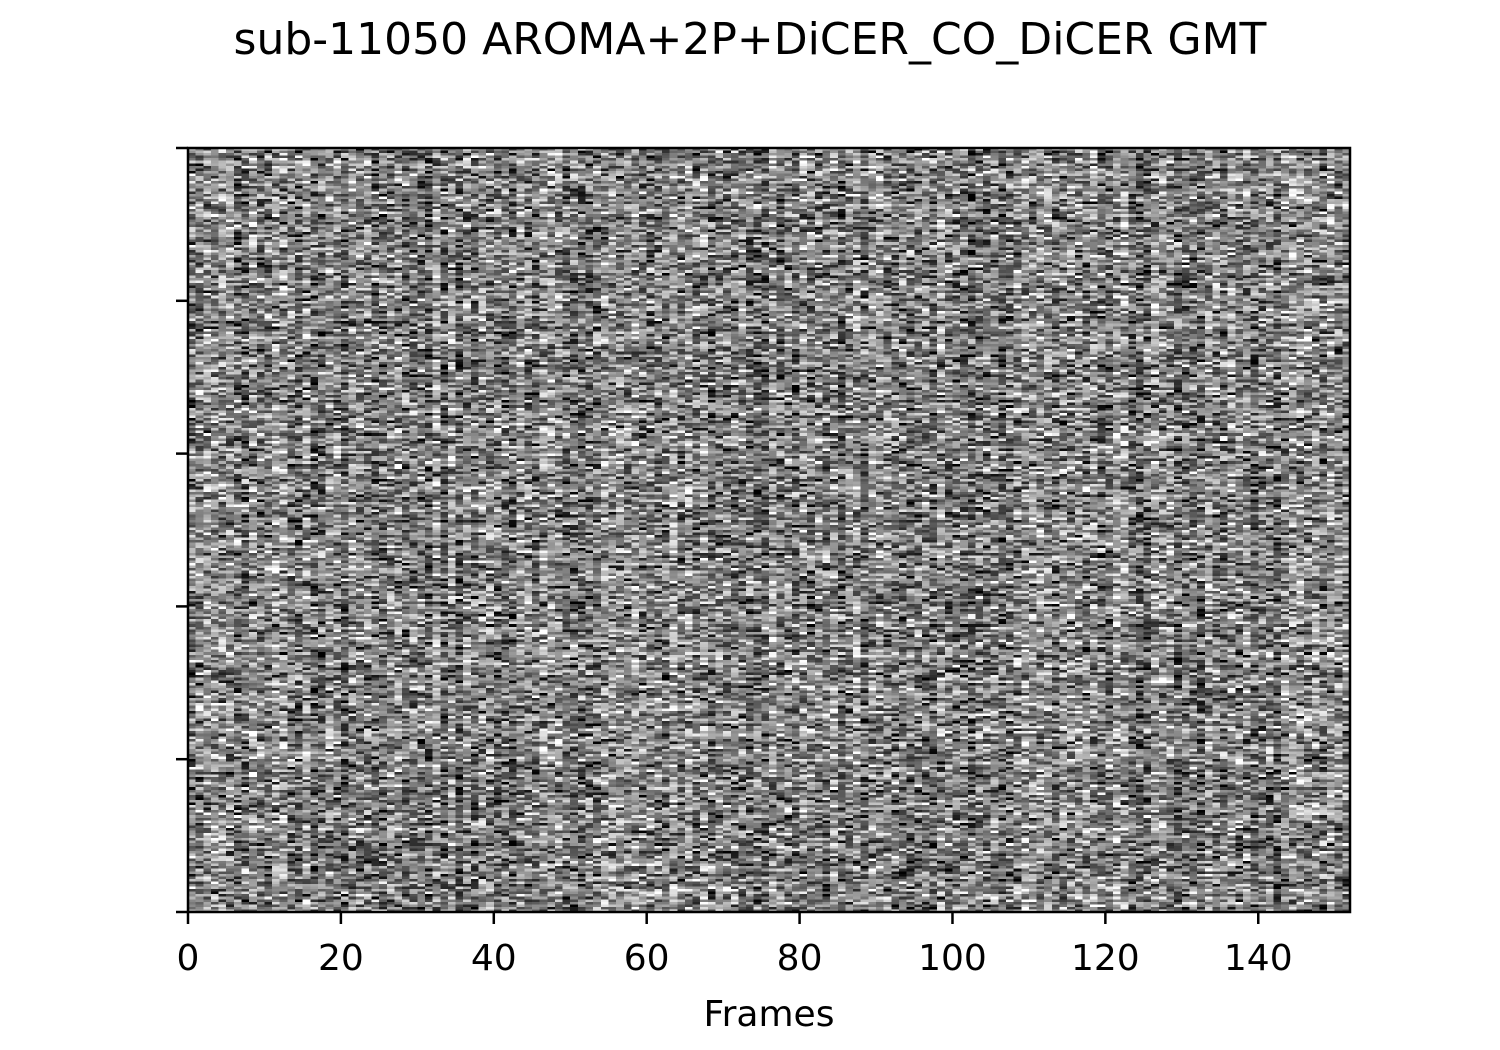 This screenshot has height=1050, width=1500. I want to click on x-tick-label: 80, so click(800, 958).